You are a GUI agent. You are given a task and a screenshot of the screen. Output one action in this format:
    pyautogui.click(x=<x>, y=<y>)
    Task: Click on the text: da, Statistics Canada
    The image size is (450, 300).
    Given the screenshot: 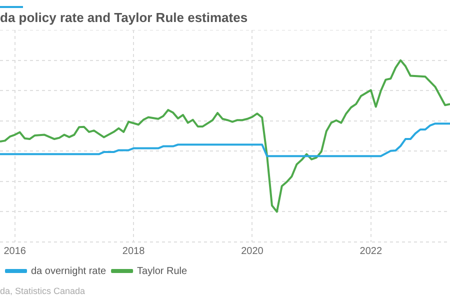 What is the action you would take?
    pyautogui.click(x=43, y=291)
    